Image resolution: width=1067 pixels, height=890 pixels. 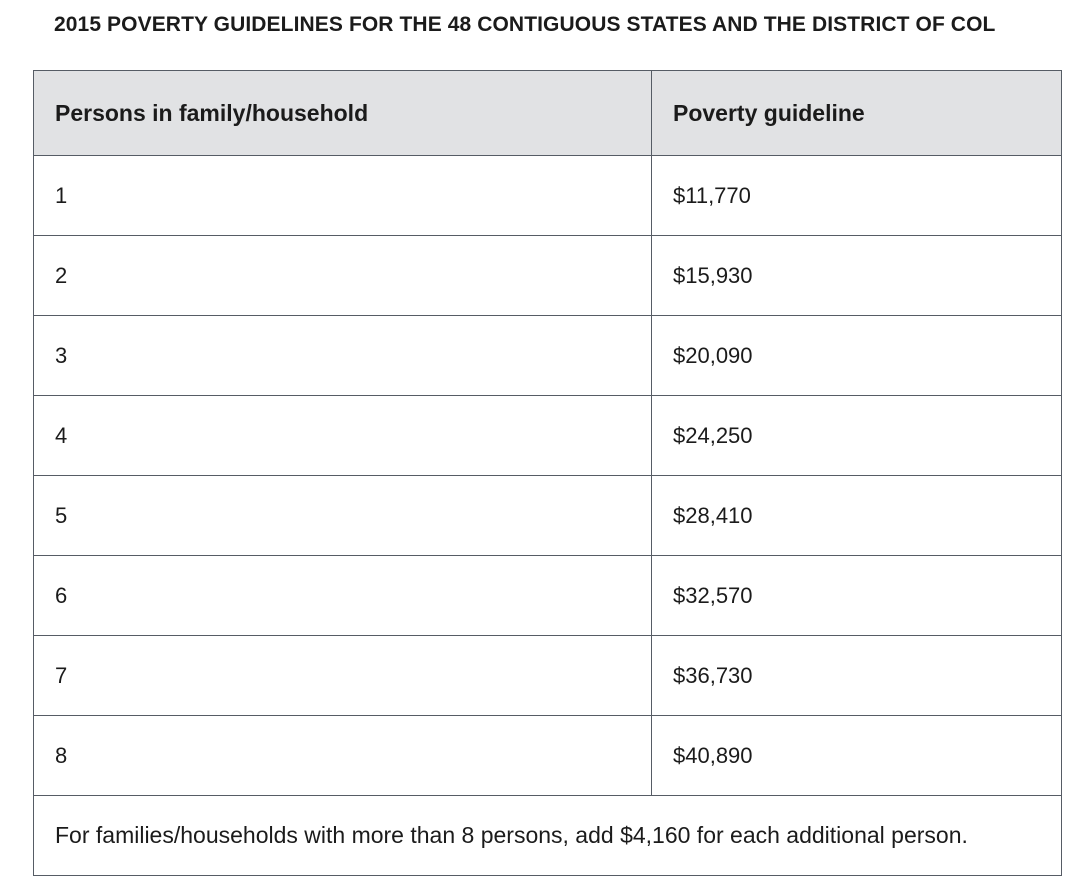 I want to click on table-row: 5 $28,410, so click(x=547, y=515).